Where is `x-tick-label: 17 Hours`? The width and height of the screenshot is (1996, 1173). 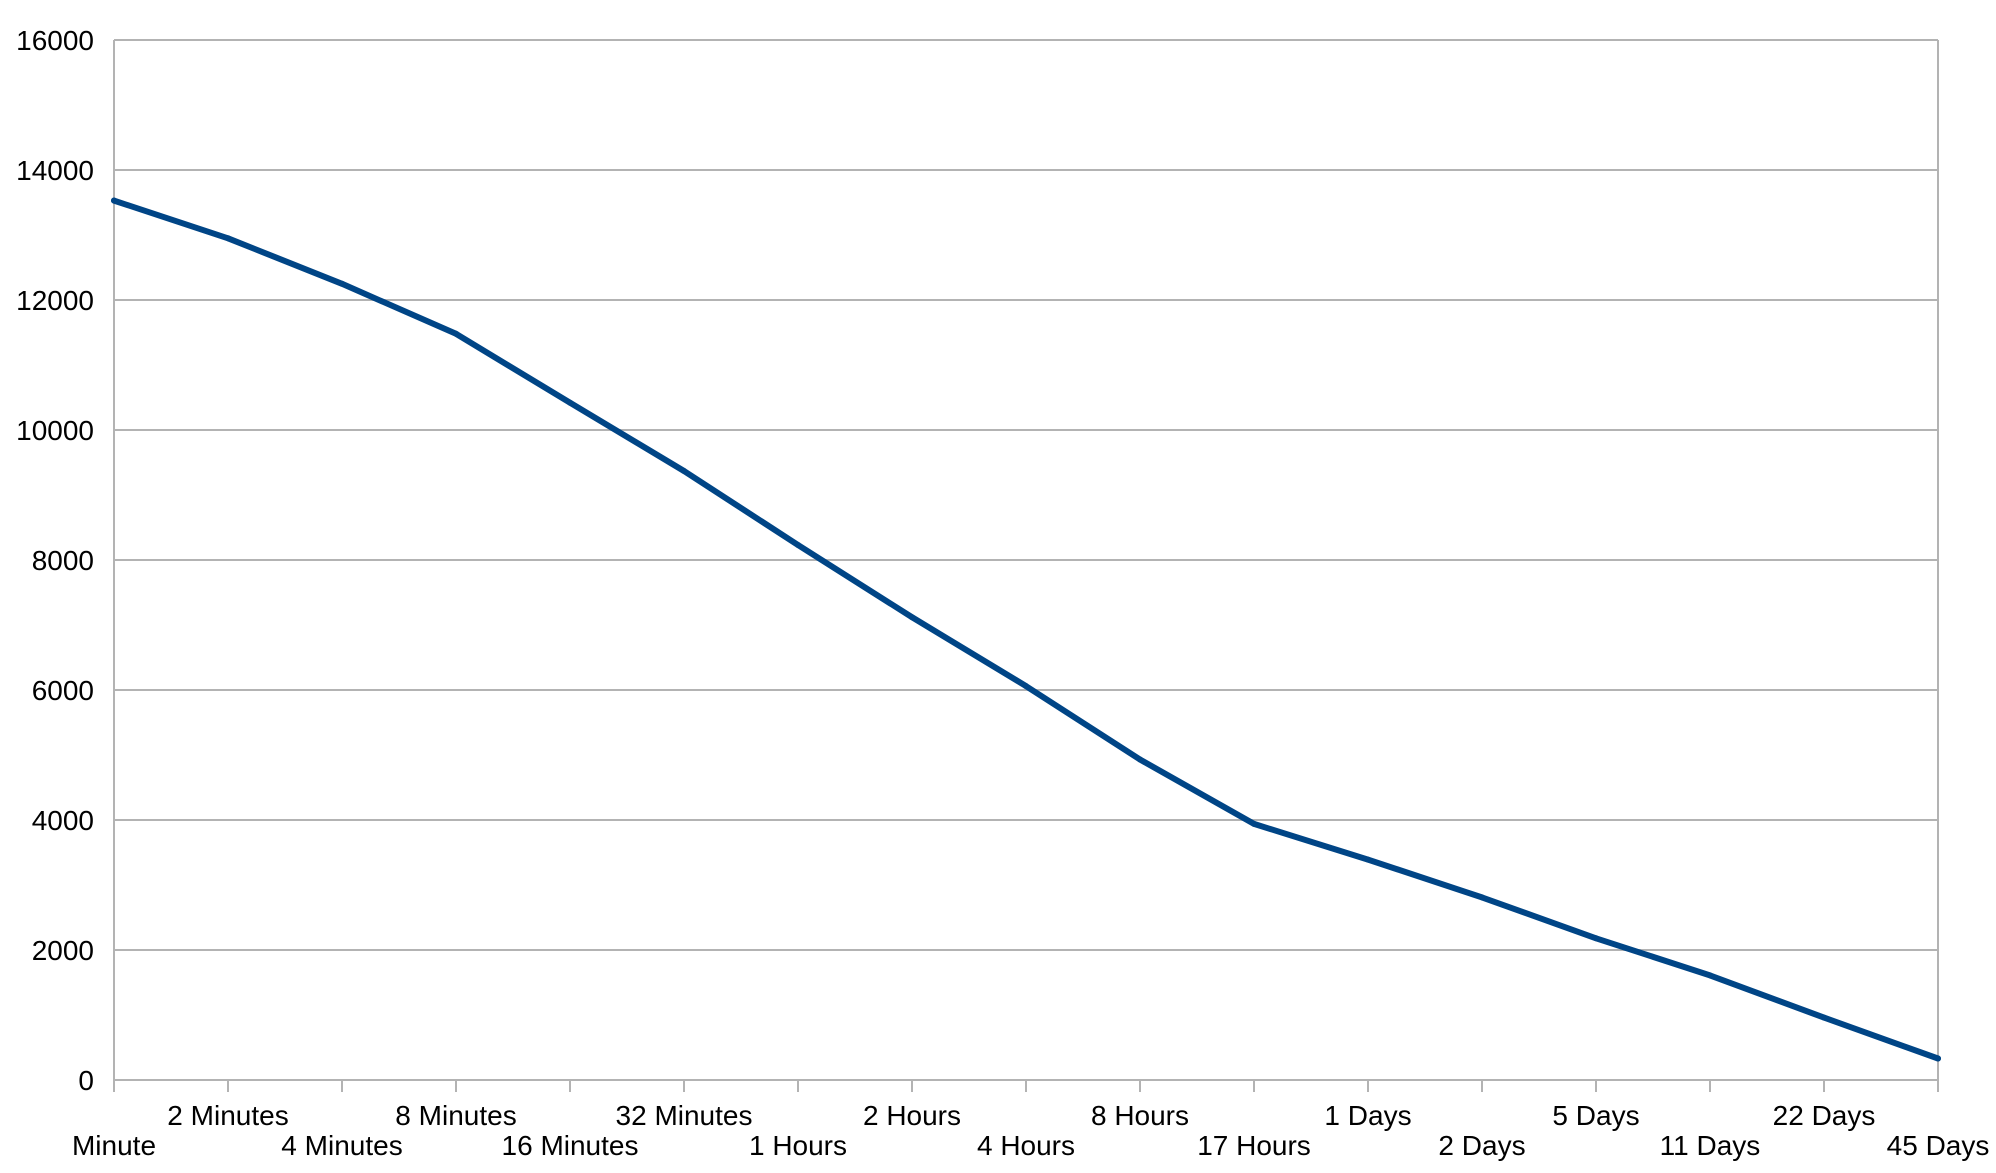
x-tick-label: 17 Hours is located at coordinates (1254, 1145).